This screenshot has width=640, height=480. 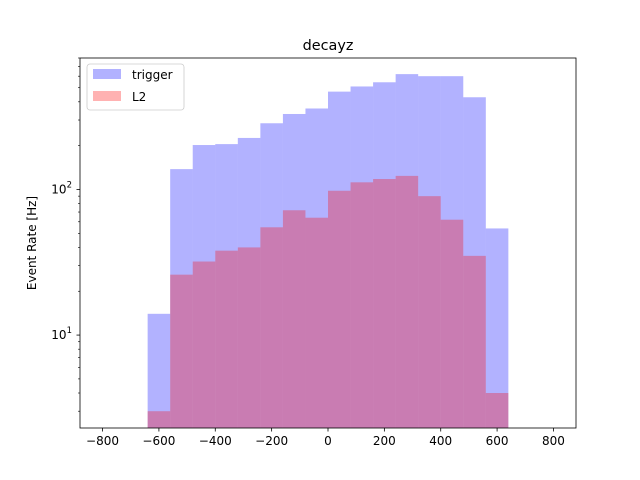 I want to click on legend-swatch-l2, so click(x=107, y=96).